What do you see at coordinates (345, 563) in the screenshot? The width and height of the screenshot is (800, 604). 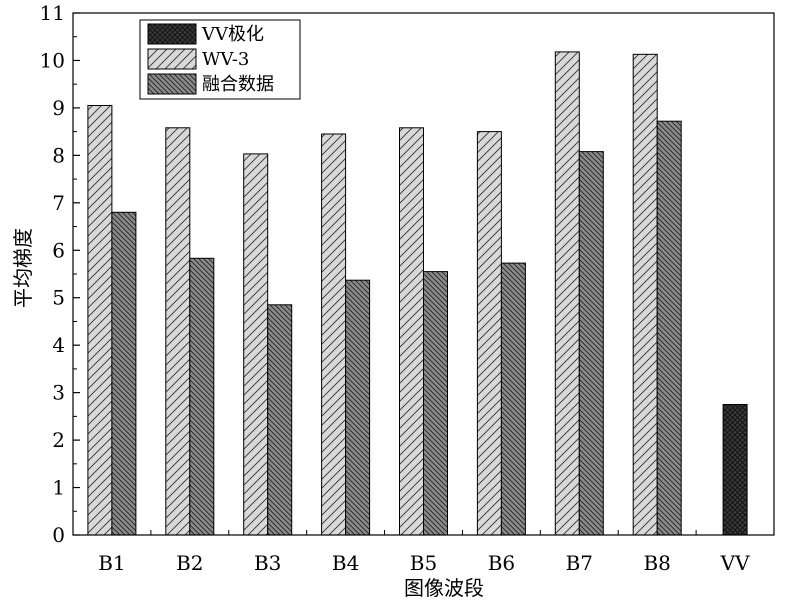 I see `x-tick-label-b4: B4` at bounding box center [345, 563].